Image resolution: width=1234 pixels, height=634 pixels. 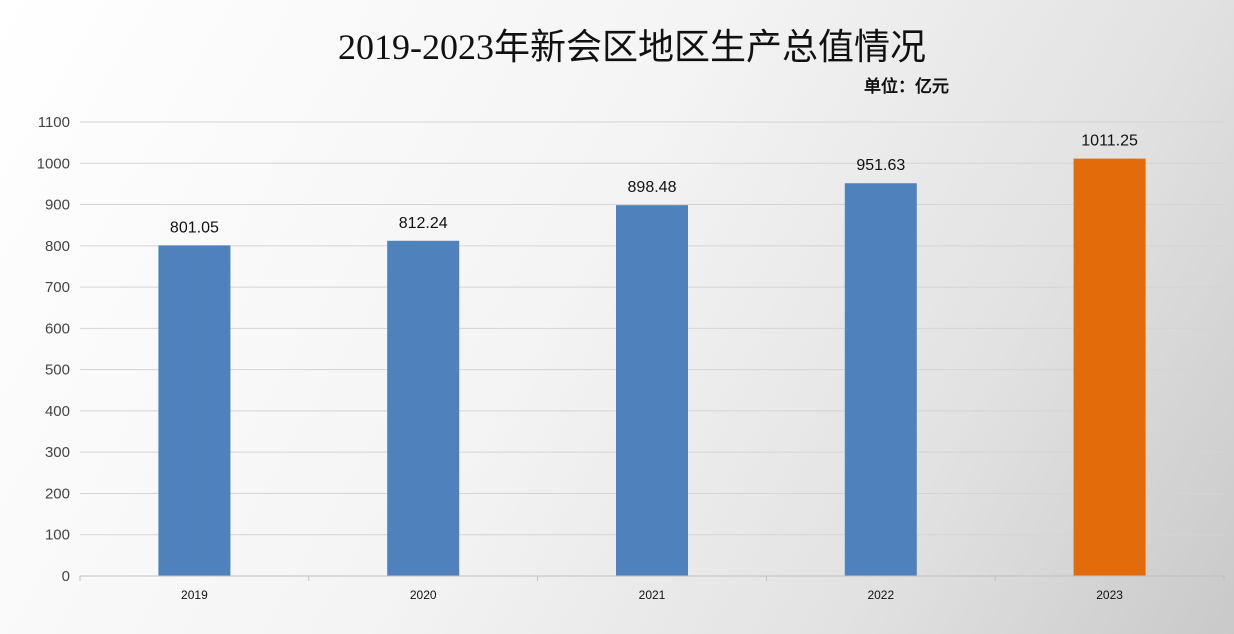 I want to click on unit-label: 单位：亿元, so click(x=906, y=87).